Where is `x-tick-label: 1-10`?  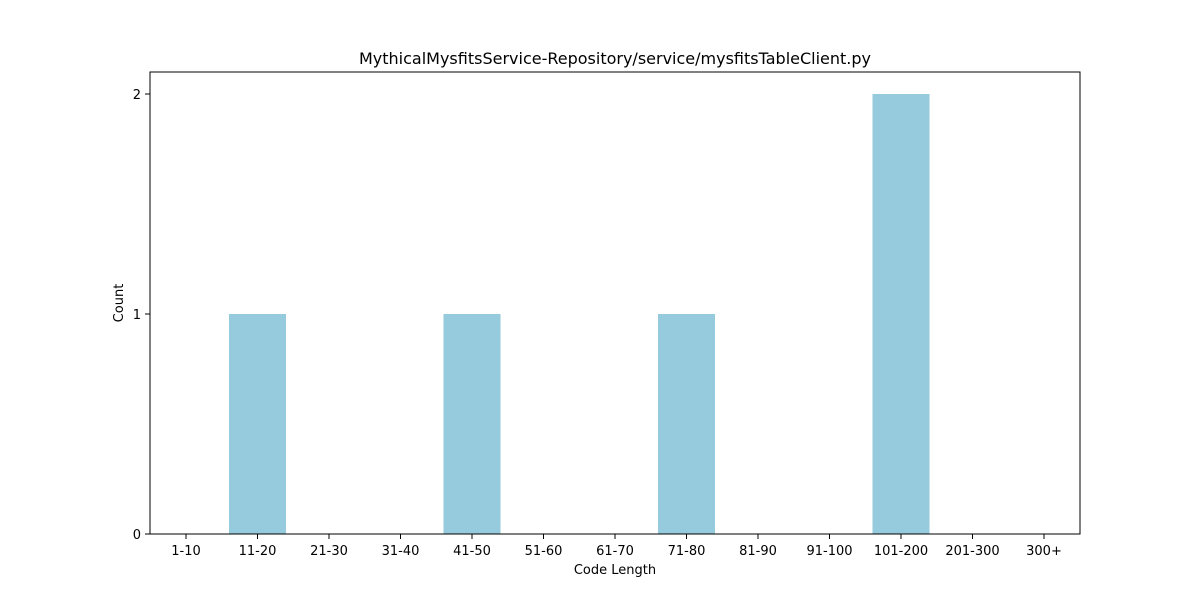
x-tick-label: 1-10 is located at coordinates (186, 551).